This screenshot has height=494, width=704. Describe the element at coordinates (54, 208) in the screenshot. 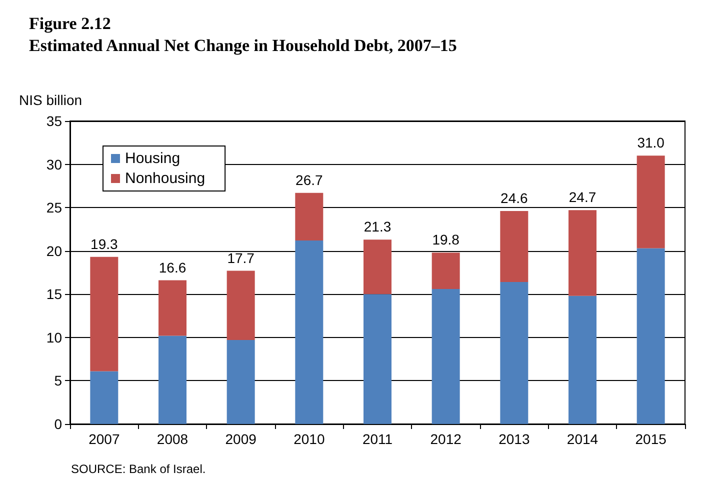

I see `y-tick-label: 25` at that location.